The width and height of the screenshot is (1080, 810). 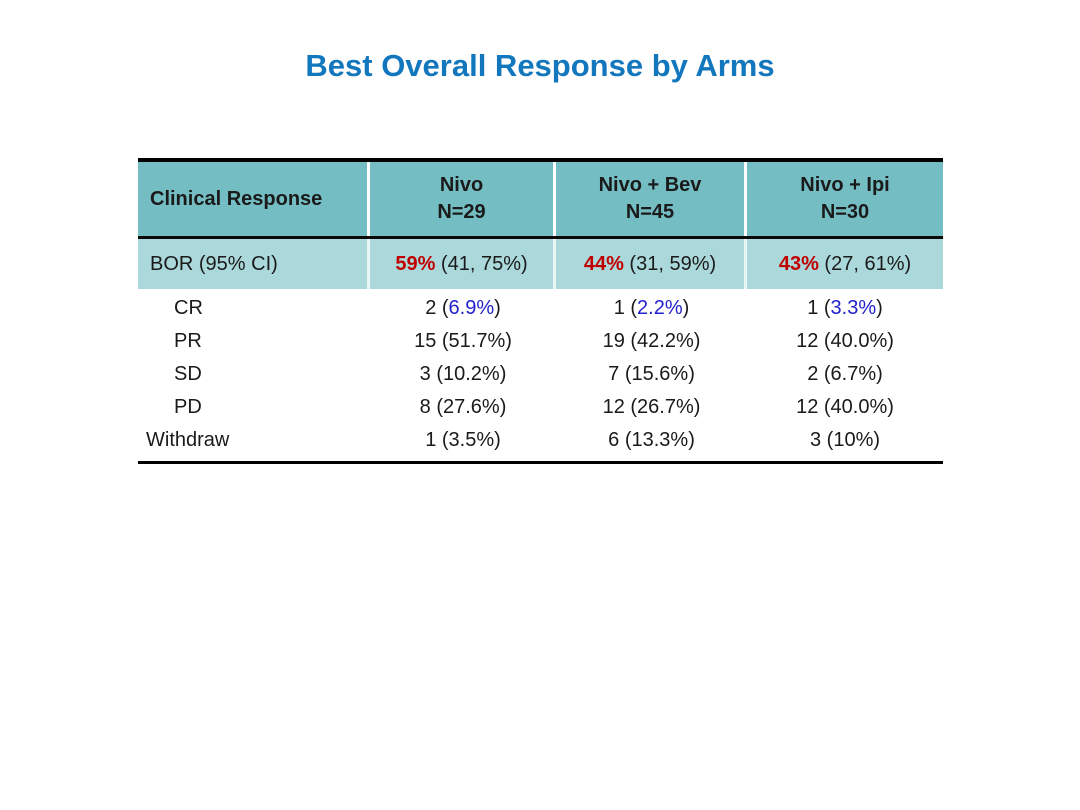 I want to click on data-cell: 12 (26.7%), so click(x=651, y=407).